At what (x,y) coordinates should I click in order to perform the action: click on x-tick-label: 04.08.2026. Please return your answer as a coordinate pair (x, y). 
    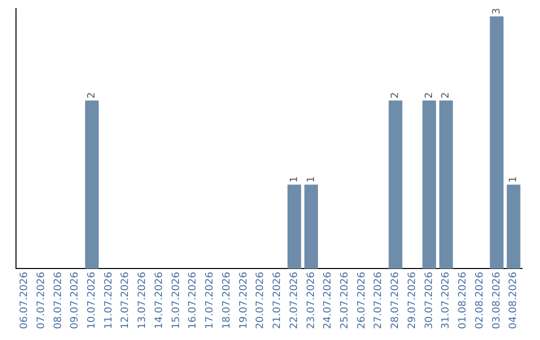
    Looking at the image, I should click on (514, 301).